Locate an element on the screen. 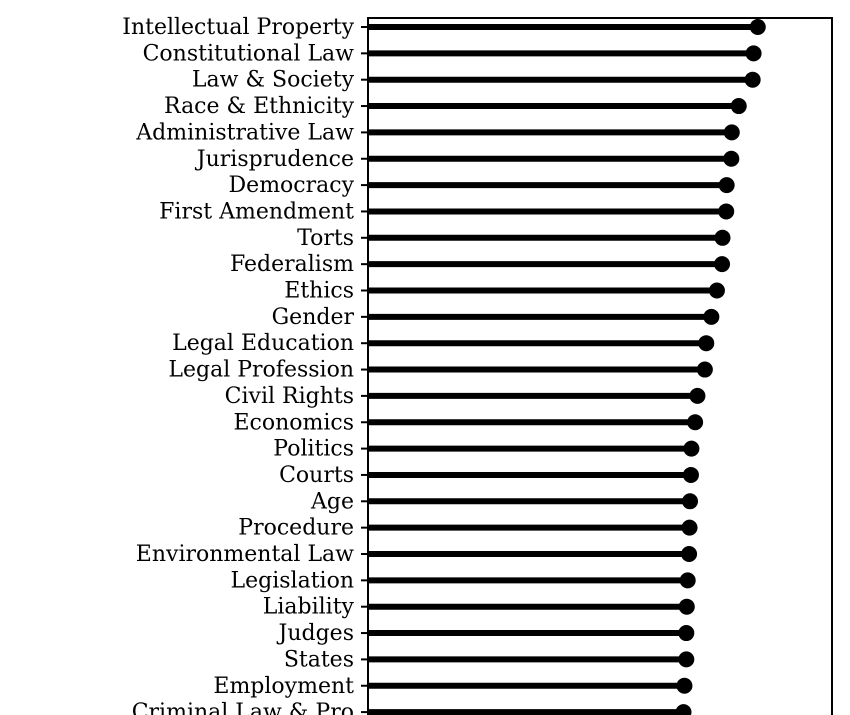 The image size is (850, 715). category-tick-label: Torts is located at coordinates (325, 238).